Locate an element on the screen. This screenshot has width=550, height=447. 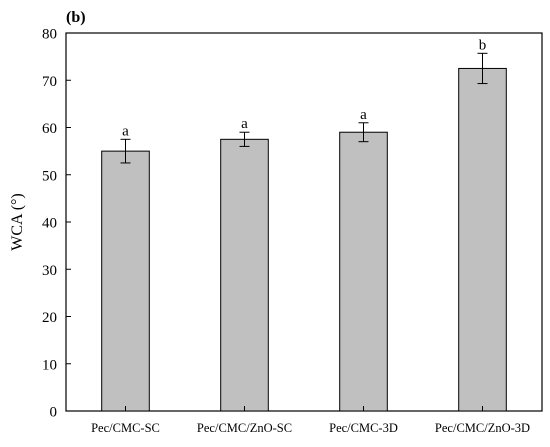
y-tick-label: 30 is located at coordinates (49, 271).